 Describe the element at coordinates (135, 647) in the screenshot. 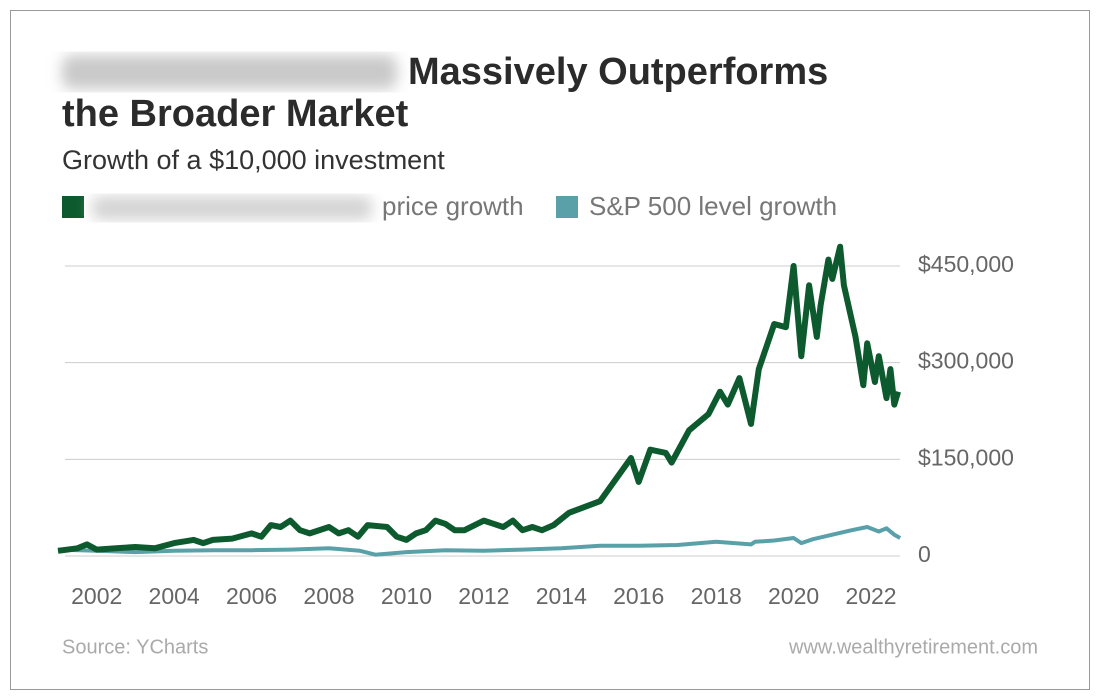

I see `source: Source: YCharts` at that location.